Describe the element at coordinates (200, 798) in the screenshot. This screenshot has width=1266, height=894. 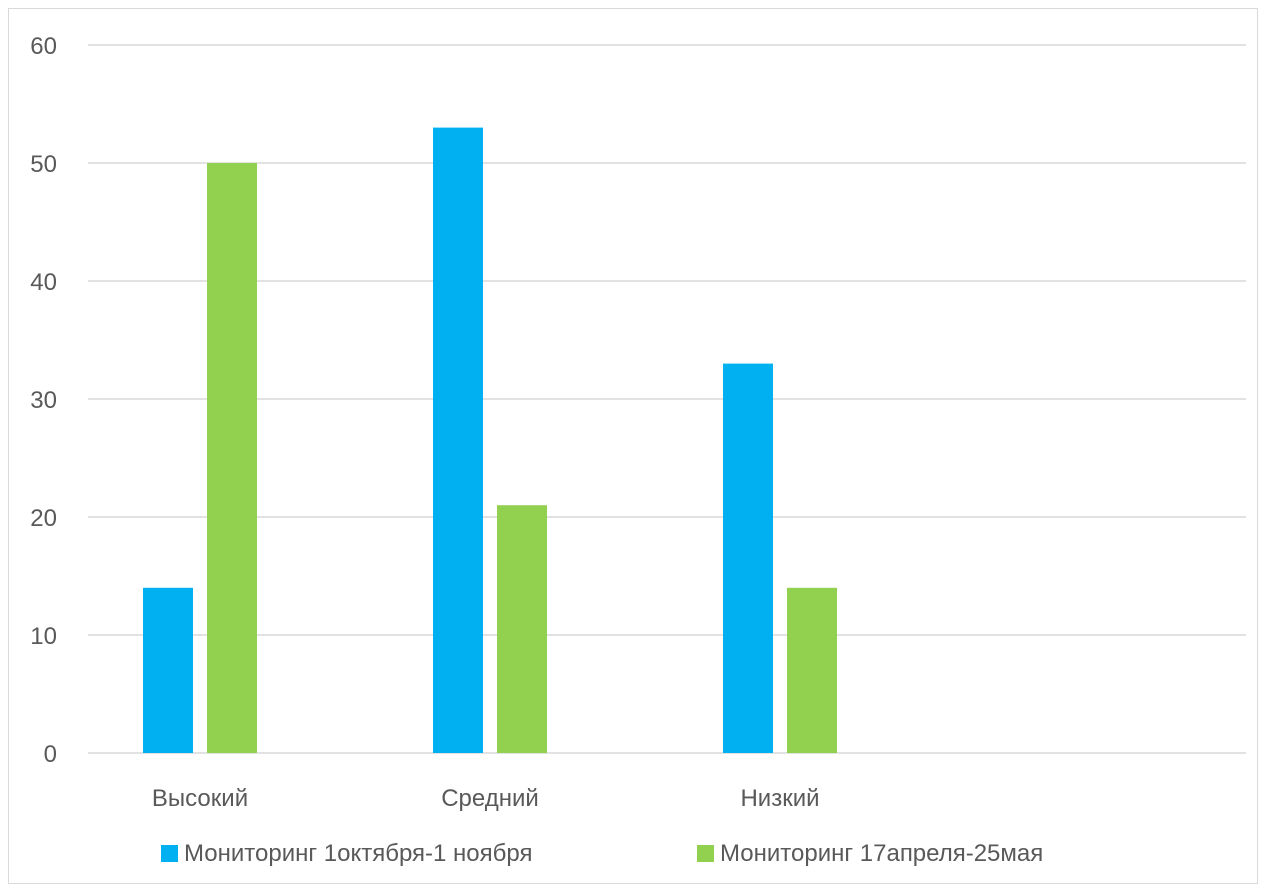
I see `x-category-label: Высокий` at that location.